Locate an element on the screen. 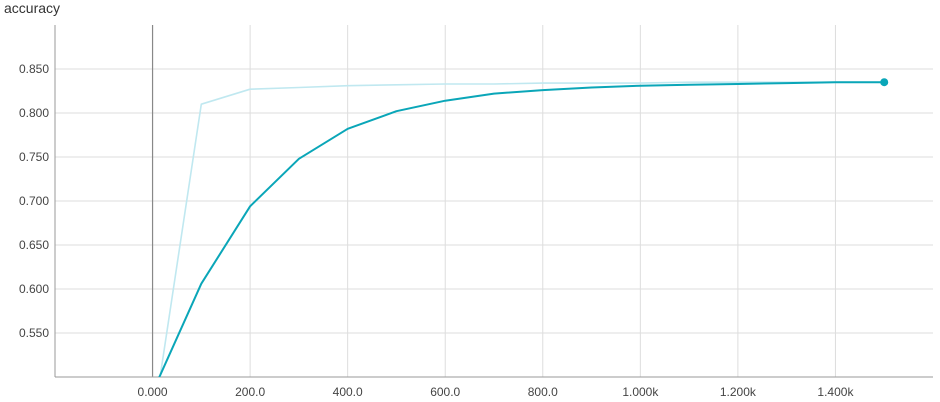 This screenshot has width=940, height=402. x-tick-label: 200.0 is located at coordinates (250, 392).